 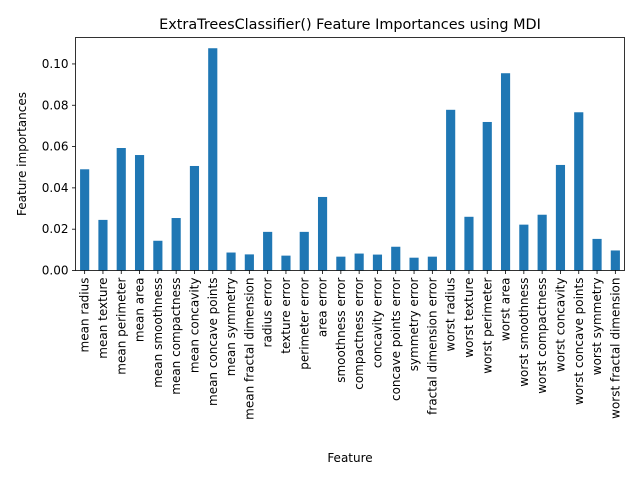 What do you see at coordinates (55, 271) in the screenshot?
I see `y-tick-label: 0.00` at bounding box center [55, 271].